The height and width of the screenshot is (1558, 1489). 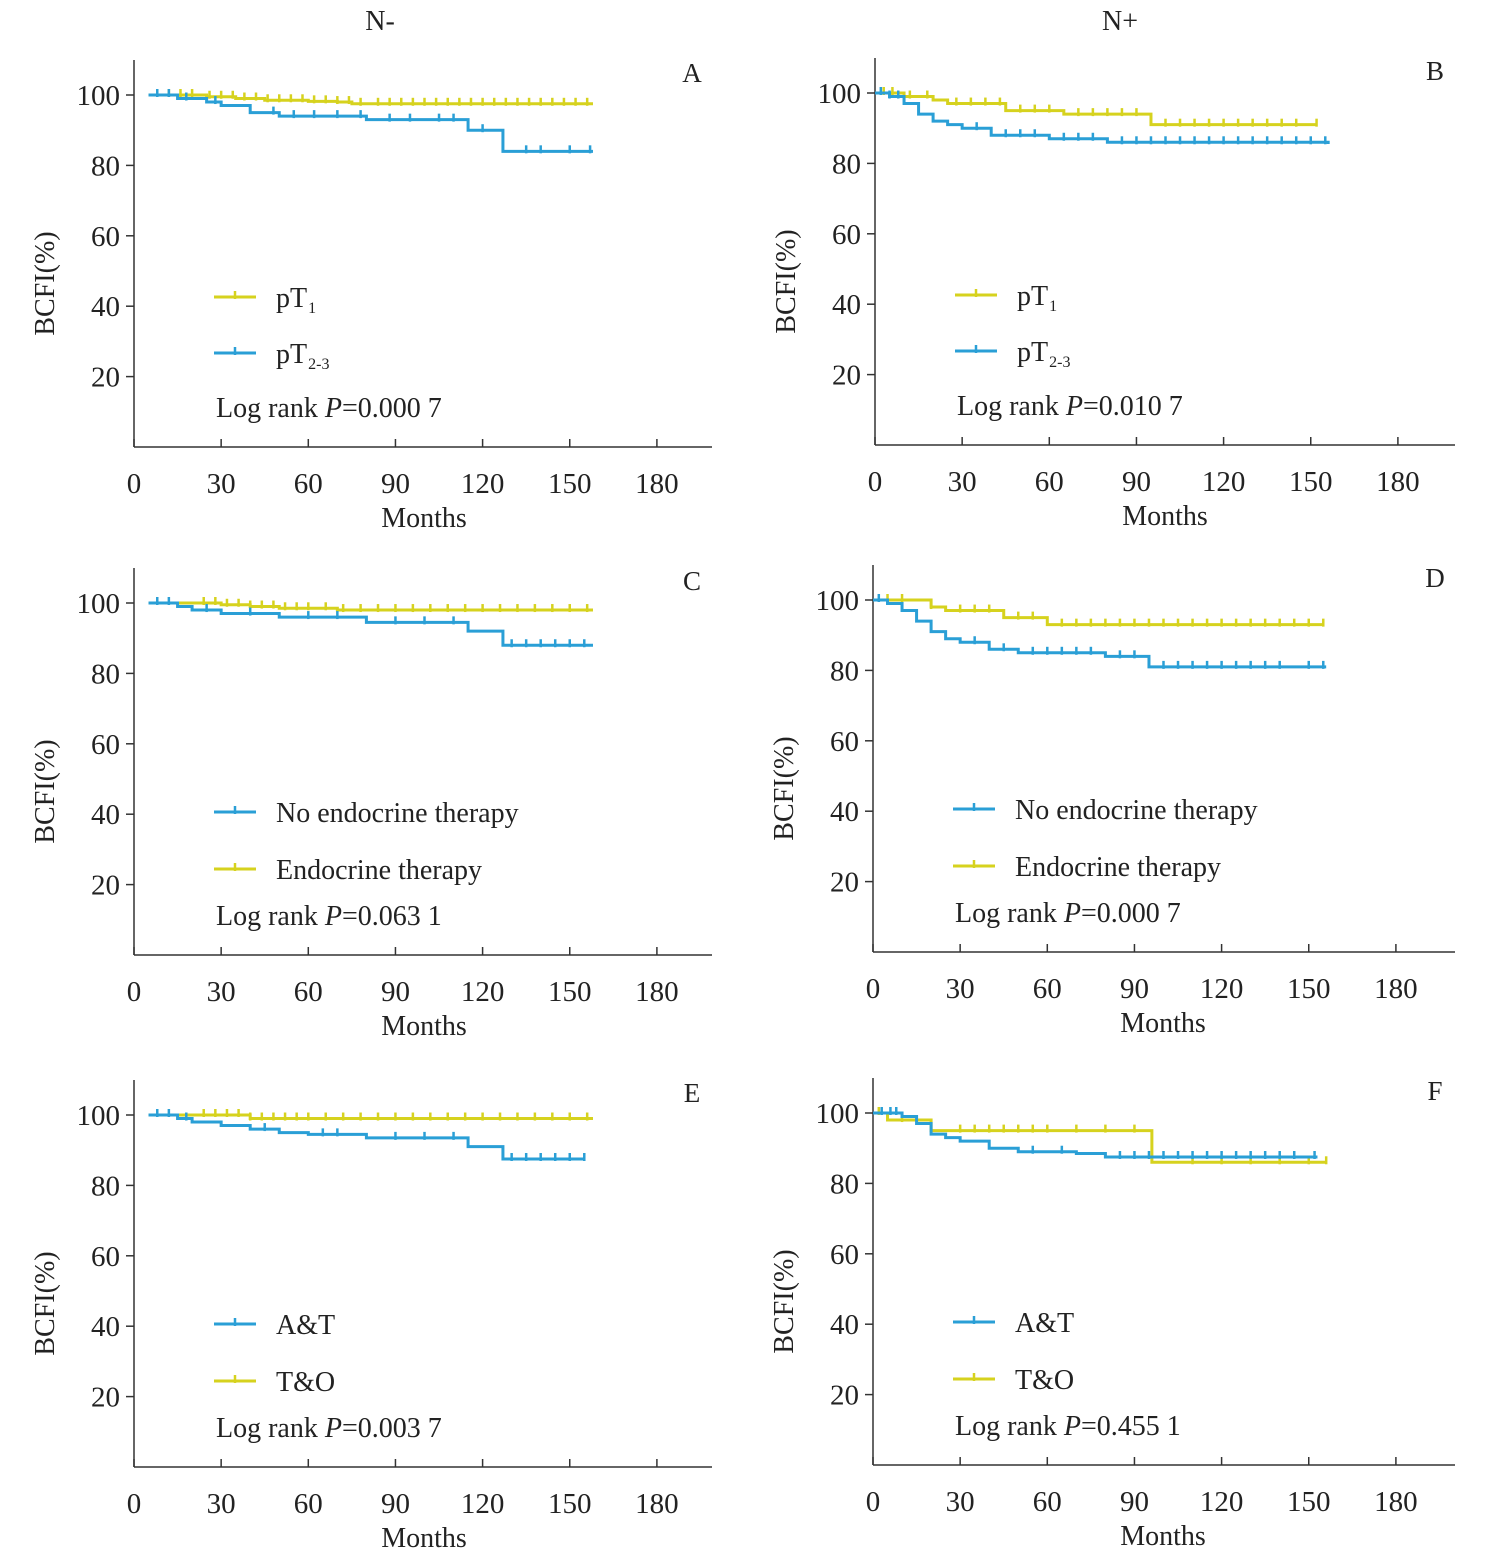 What do you see at coordinates (1435, 71) in the screenshot?
I see `panel-letter: B` at bounding box center [1435, 71].